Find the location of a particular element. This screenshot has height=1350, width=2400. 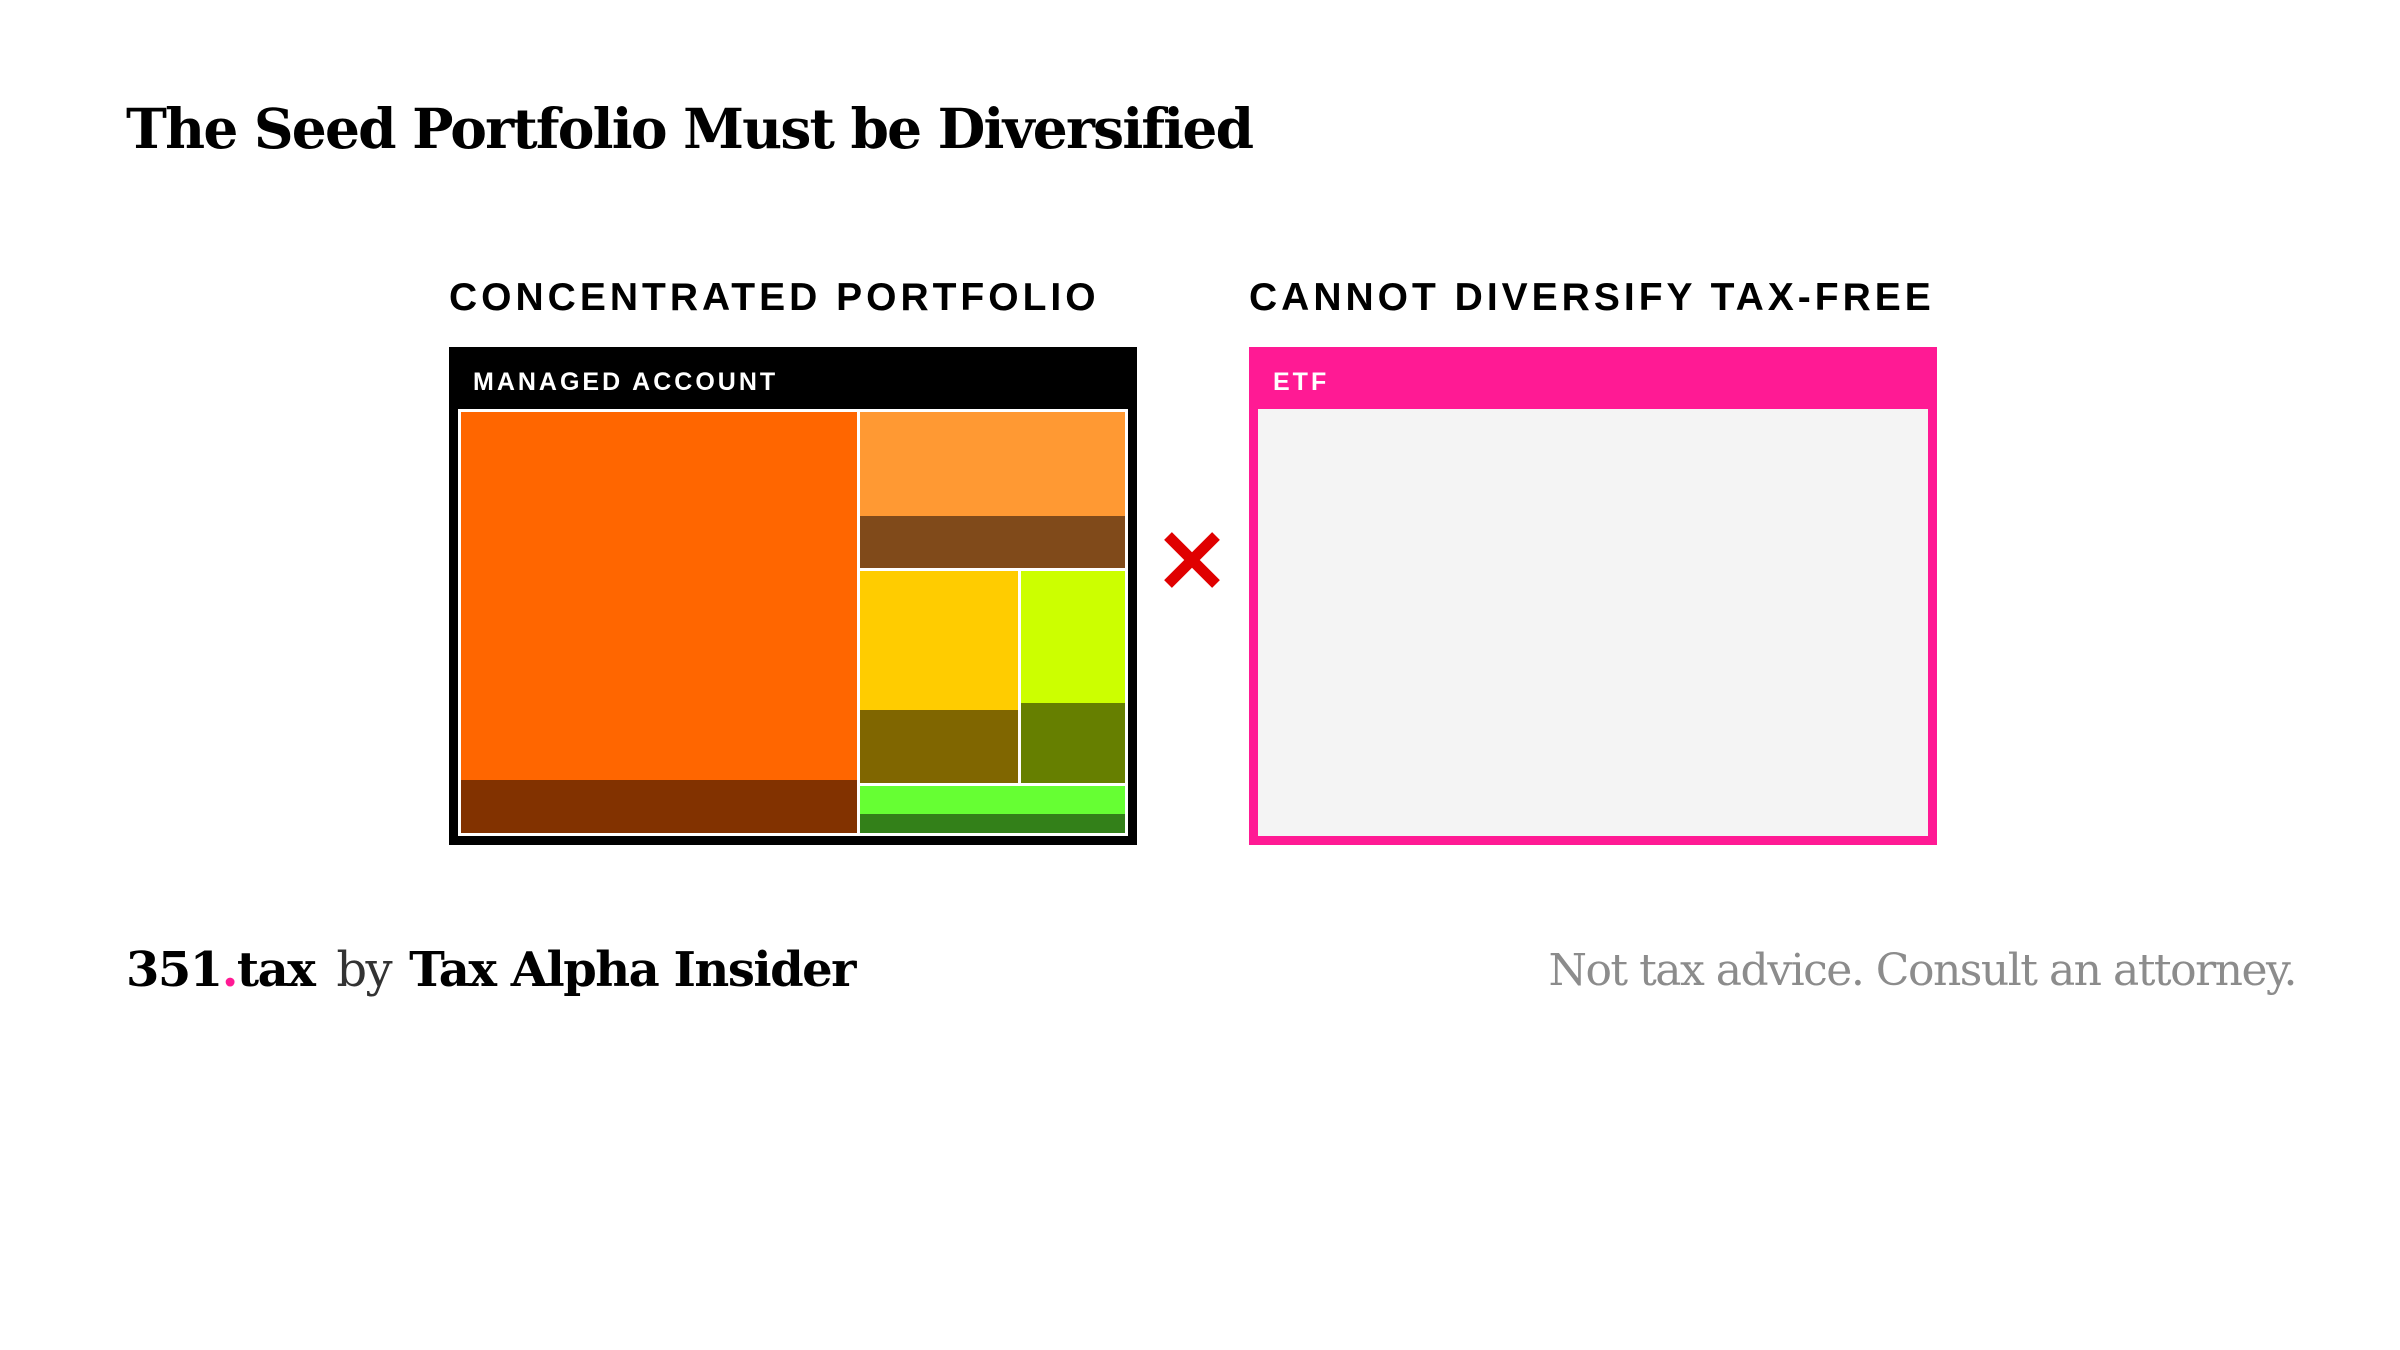

cannot-diversify-heading: CANNOT DIVERSIFY TAX-FREE is located at coordinates (1592, 297).